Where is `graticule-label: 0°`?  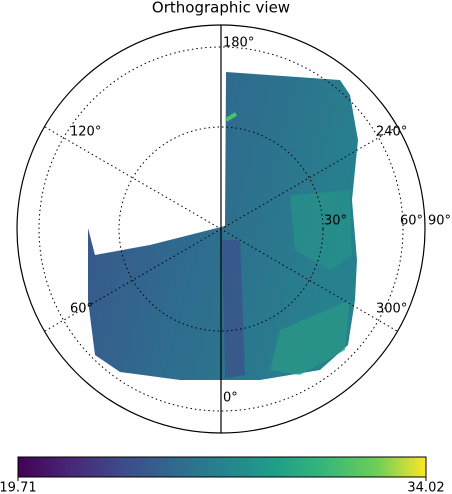 graticule-label: 0° is located at coordinates (230, 398).